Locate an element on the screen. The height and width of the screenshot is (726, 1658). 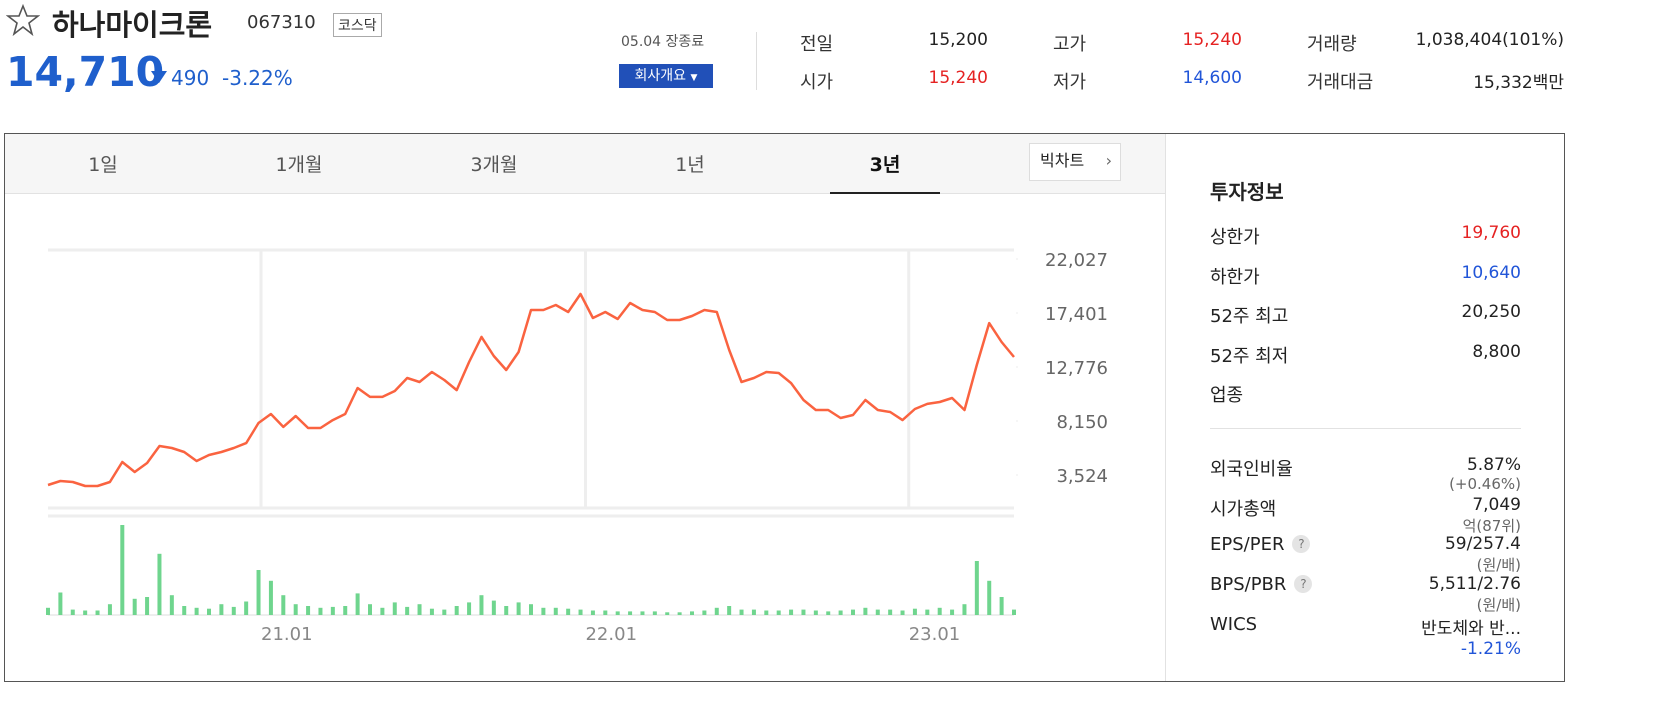
period-tab: 3개월 is located at coordinates (494, 165).